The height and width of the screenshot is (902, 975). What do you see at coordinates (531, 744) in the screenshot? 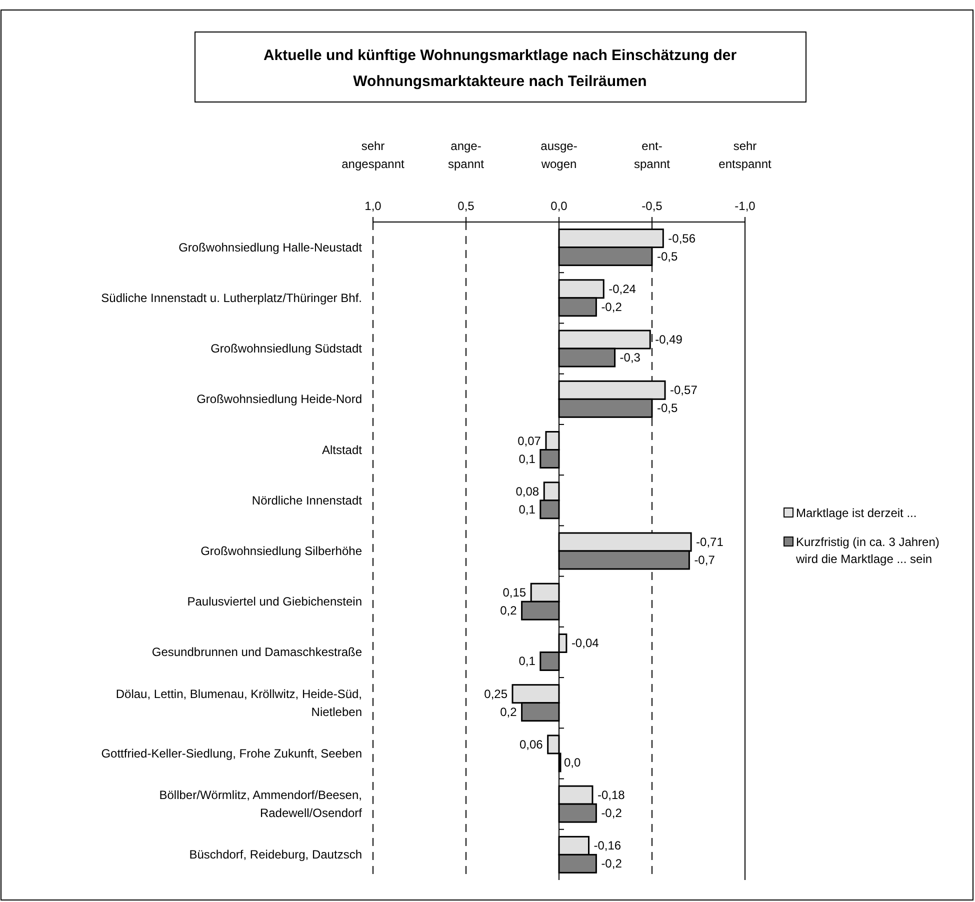
I see `data-label: 0,06` at bounding box center [531, 744].